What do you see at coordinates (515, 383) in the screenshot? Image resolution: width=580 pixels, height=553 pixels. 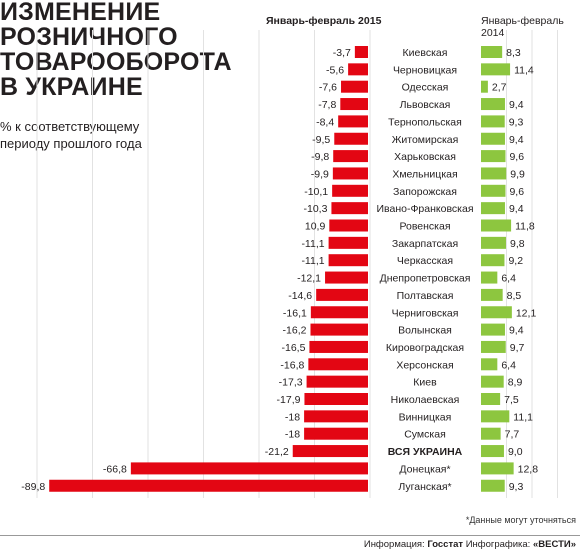 I see `value-label-2014: 8,9` at bounding box center [515, 383].